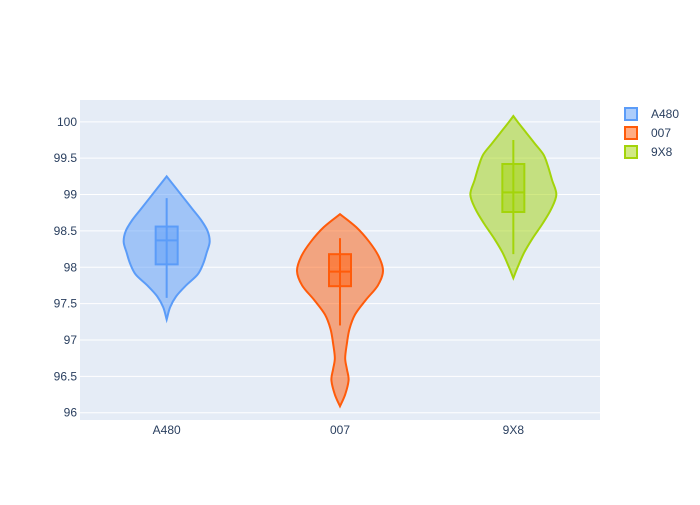 The image size is (700, 505). I want to click on y-tick-label: 100, so click(67, 122).